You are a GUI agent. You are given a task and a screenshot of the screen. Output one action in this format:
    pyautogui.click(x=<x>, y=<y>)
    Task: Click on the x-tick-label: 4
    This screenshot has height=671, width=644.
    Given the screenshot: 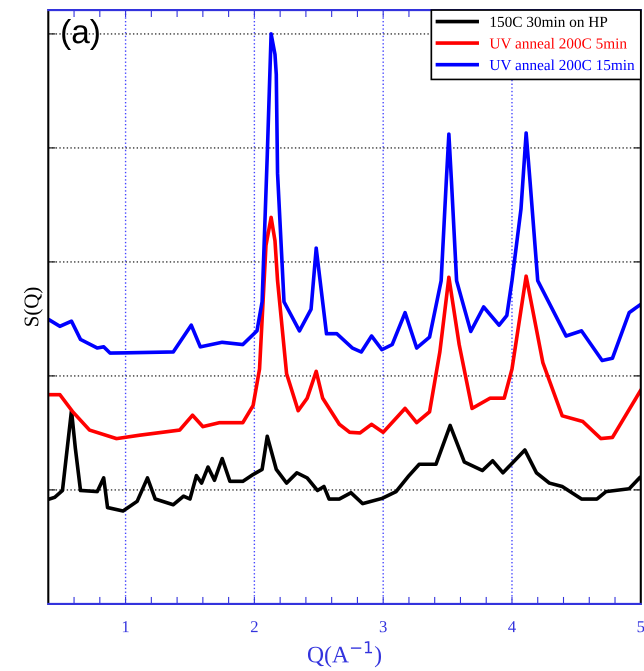 What is the action you would take?
    pyautogui.click(x=512, y=626)
    